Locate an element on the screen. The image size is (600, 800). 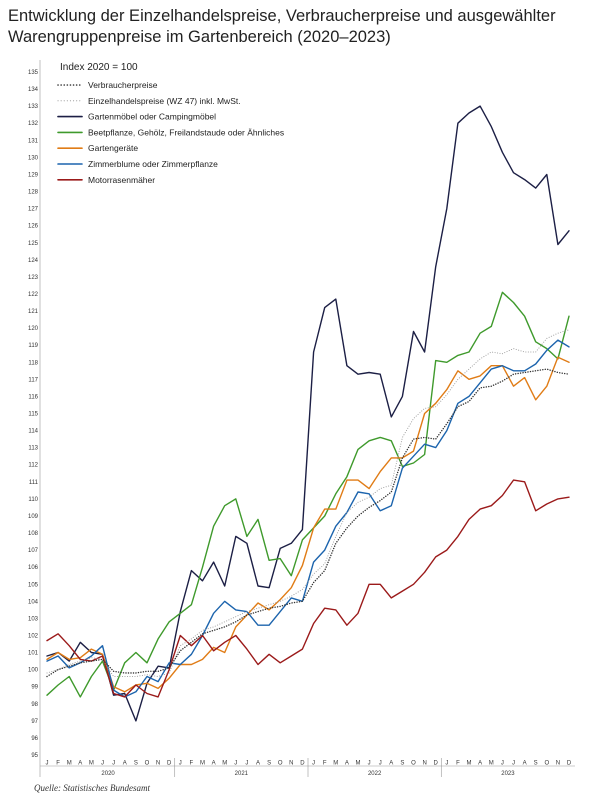
x-year-label: 2023 is located at coordinates (508, 774).